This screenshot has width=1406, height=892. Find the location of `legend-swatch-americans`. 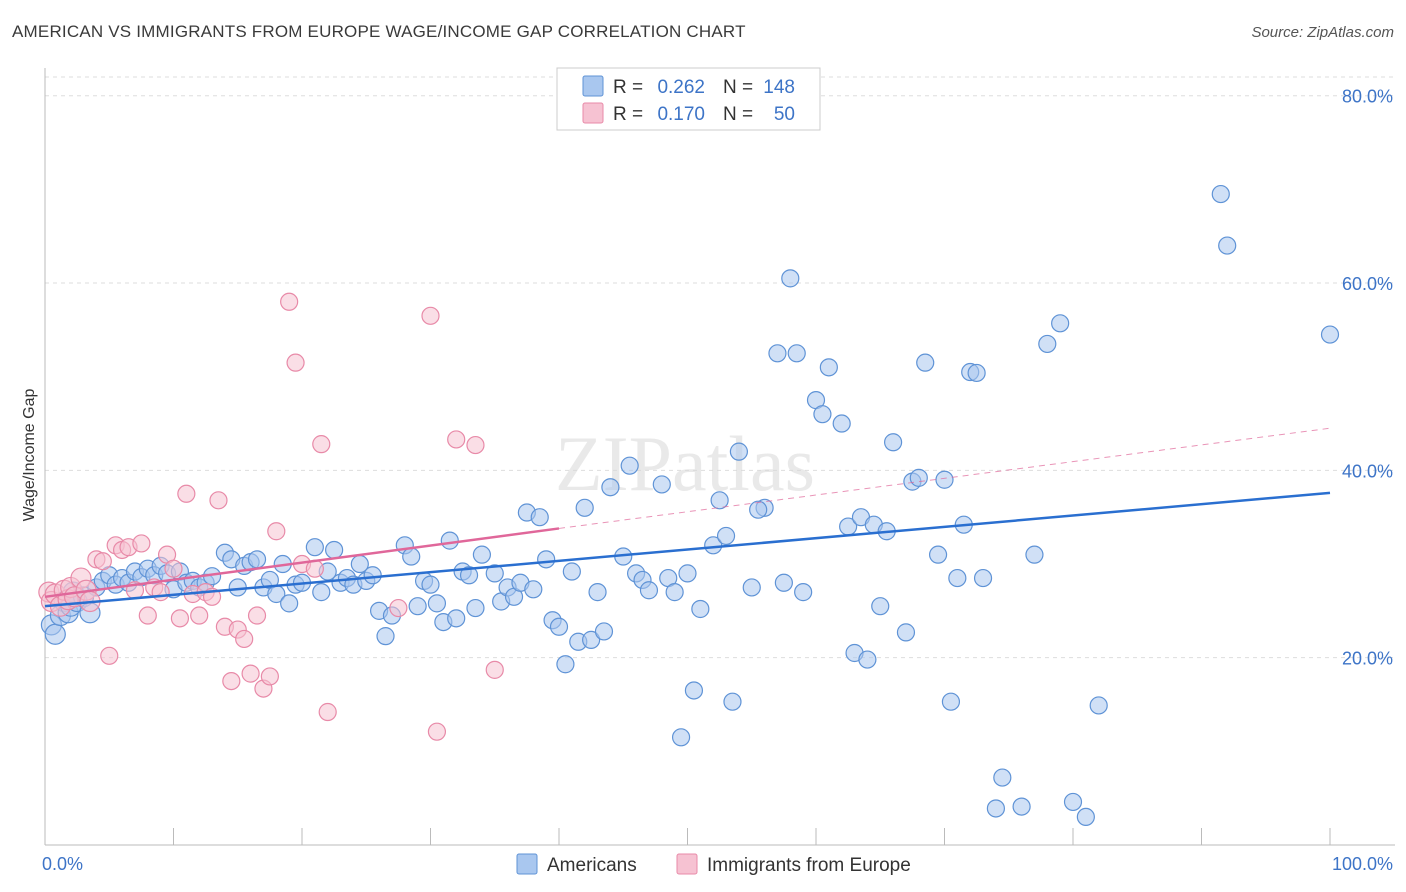

legend-swatch-americans is located at coordinates (527, 864).